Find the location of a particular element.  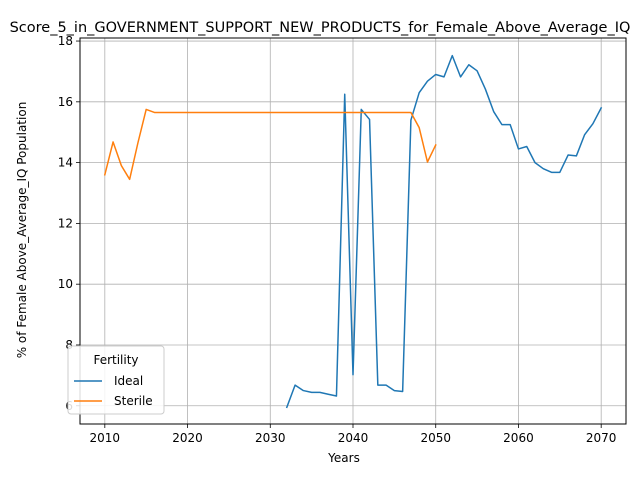

legend-label-ideal: Ideal is located at coordinates (128, 381).